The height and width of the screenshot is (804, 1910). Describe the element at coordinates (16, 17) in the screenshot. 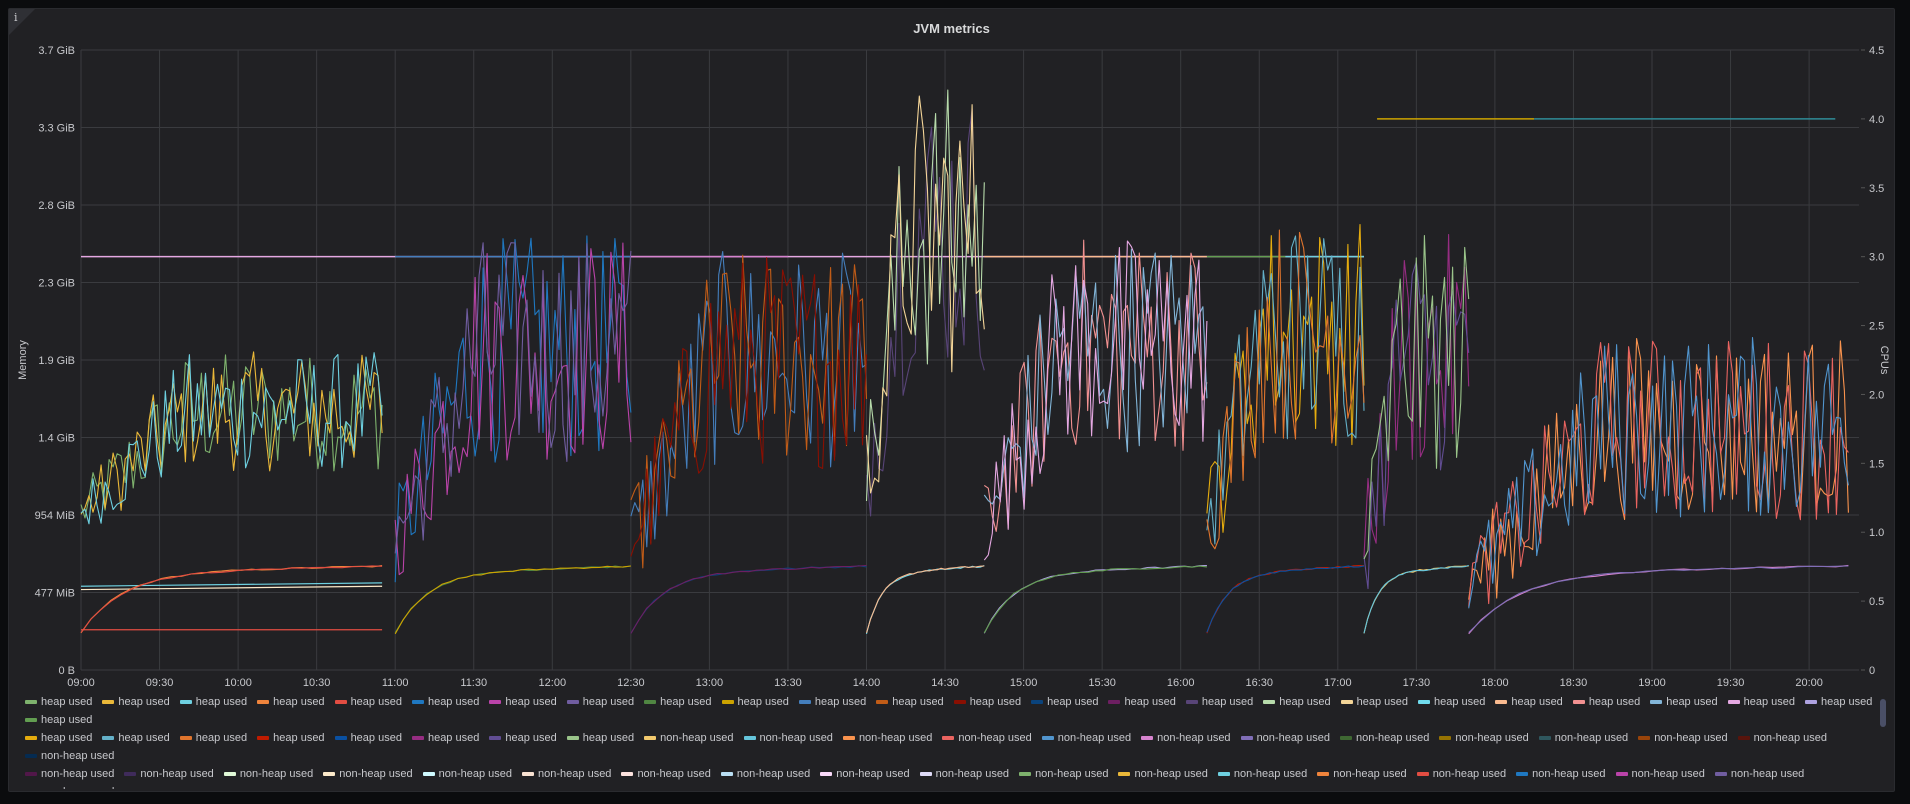

I see `info-icon: i` at that location.